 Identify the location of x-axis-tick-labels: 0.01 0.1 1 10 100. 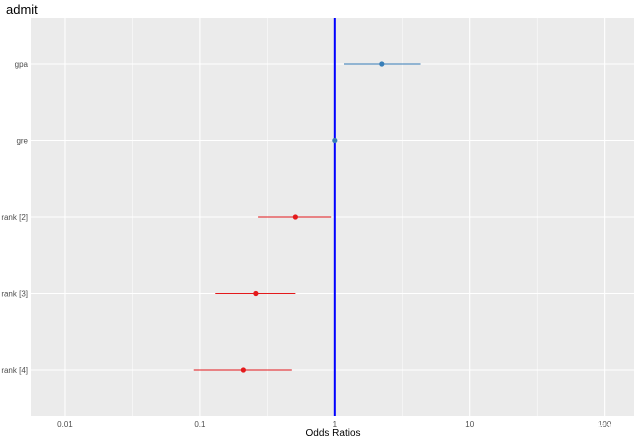
(334, 424).